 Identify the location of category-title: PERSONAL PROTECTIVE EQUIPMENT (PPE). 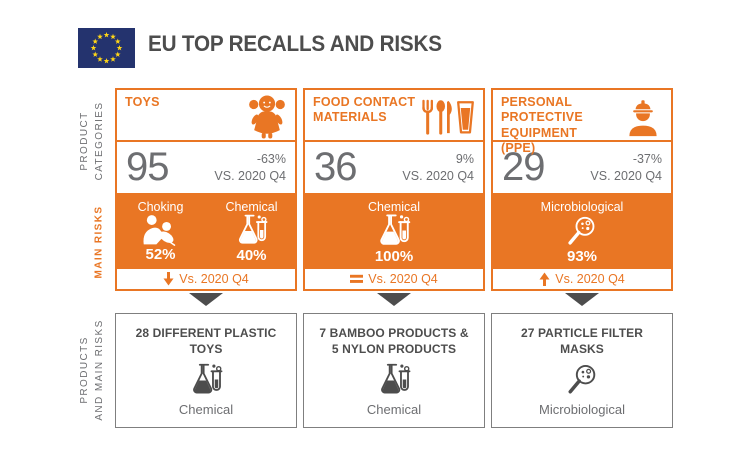
(542, 125).